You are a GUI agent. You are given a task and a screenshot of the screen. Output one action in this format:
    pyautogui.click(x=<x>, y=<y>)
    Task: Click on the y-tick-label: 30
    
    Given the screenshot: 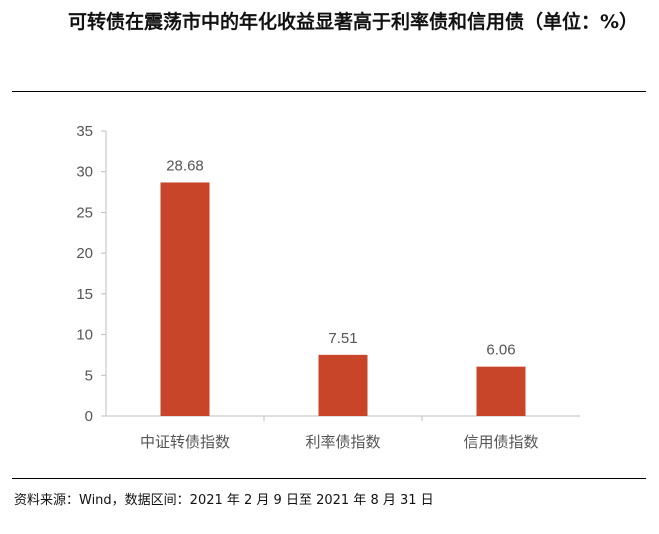 What is the action you would take?
    pyautogui.click(x=84, y=172)
    